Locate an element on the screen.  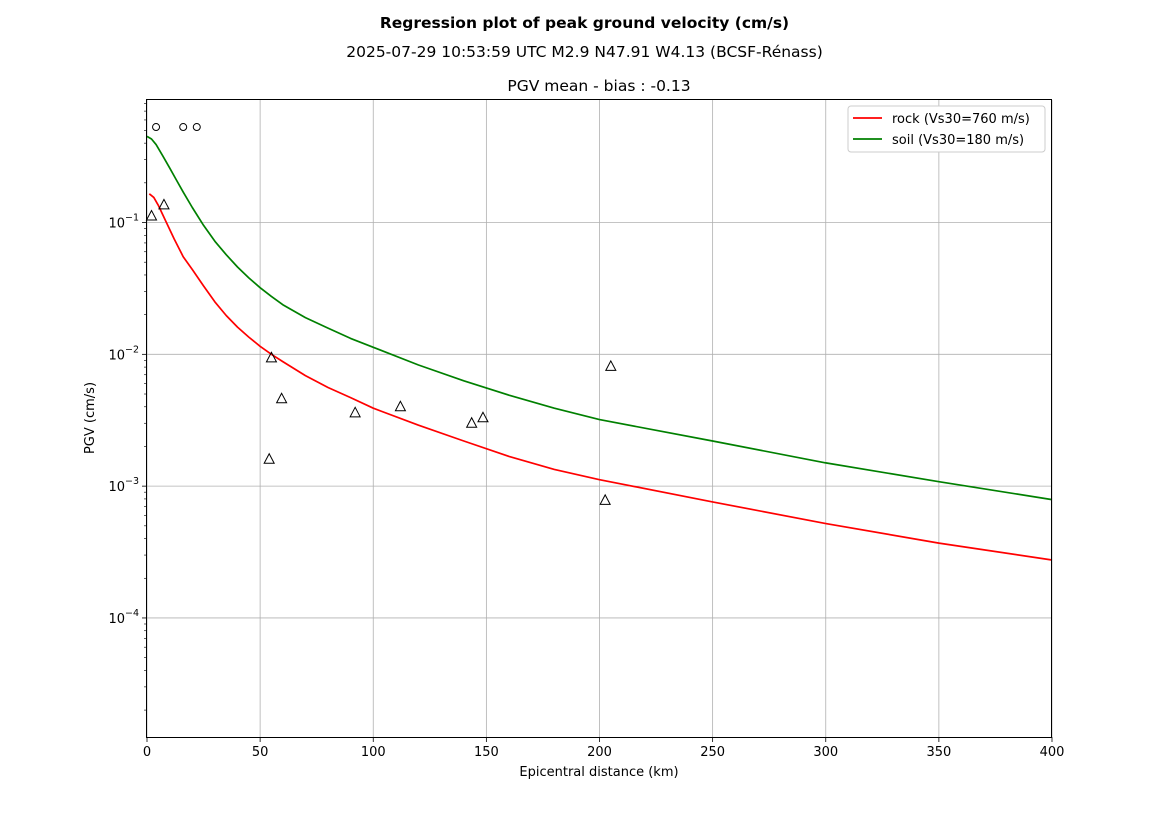
x-axis-ticks: 0 50 100 150 200 250 300 350 400 is located at coordinates (604, 748).